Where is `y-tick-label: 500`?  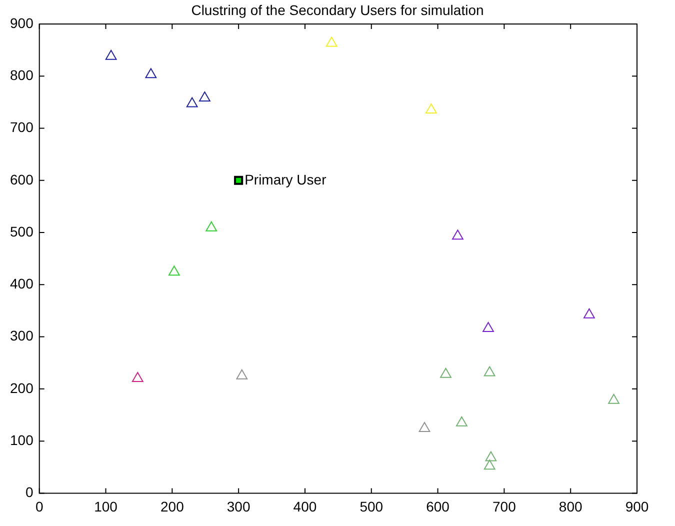 y-tick-label: 500 is located at coordinates (22, 231).